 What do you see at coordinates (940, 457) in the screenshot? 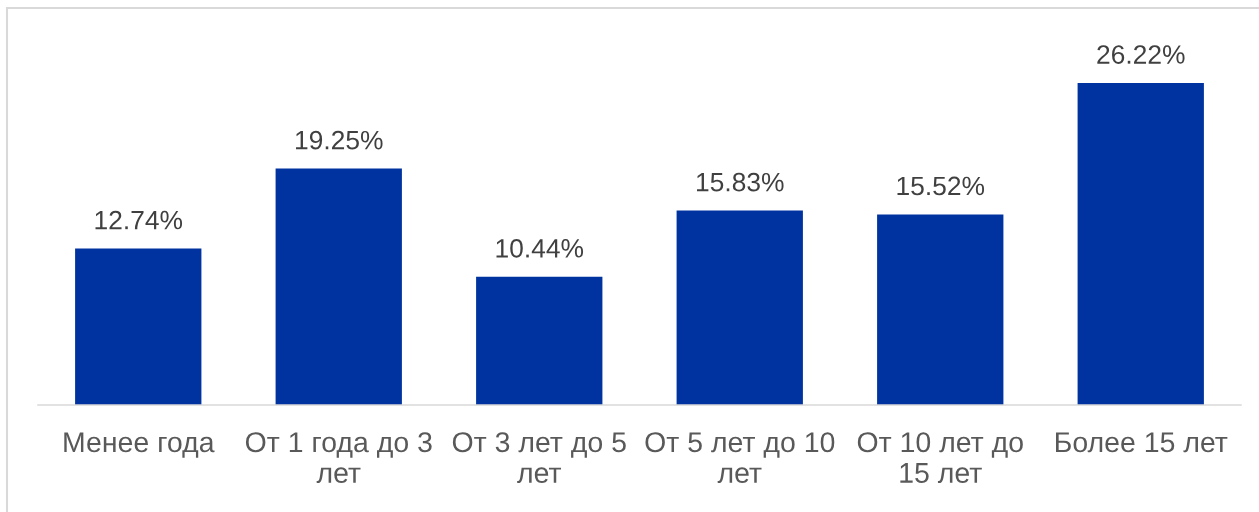
I see `x-tick-label: От 10 лет до 15 лет` at bounding box center [940, 457].